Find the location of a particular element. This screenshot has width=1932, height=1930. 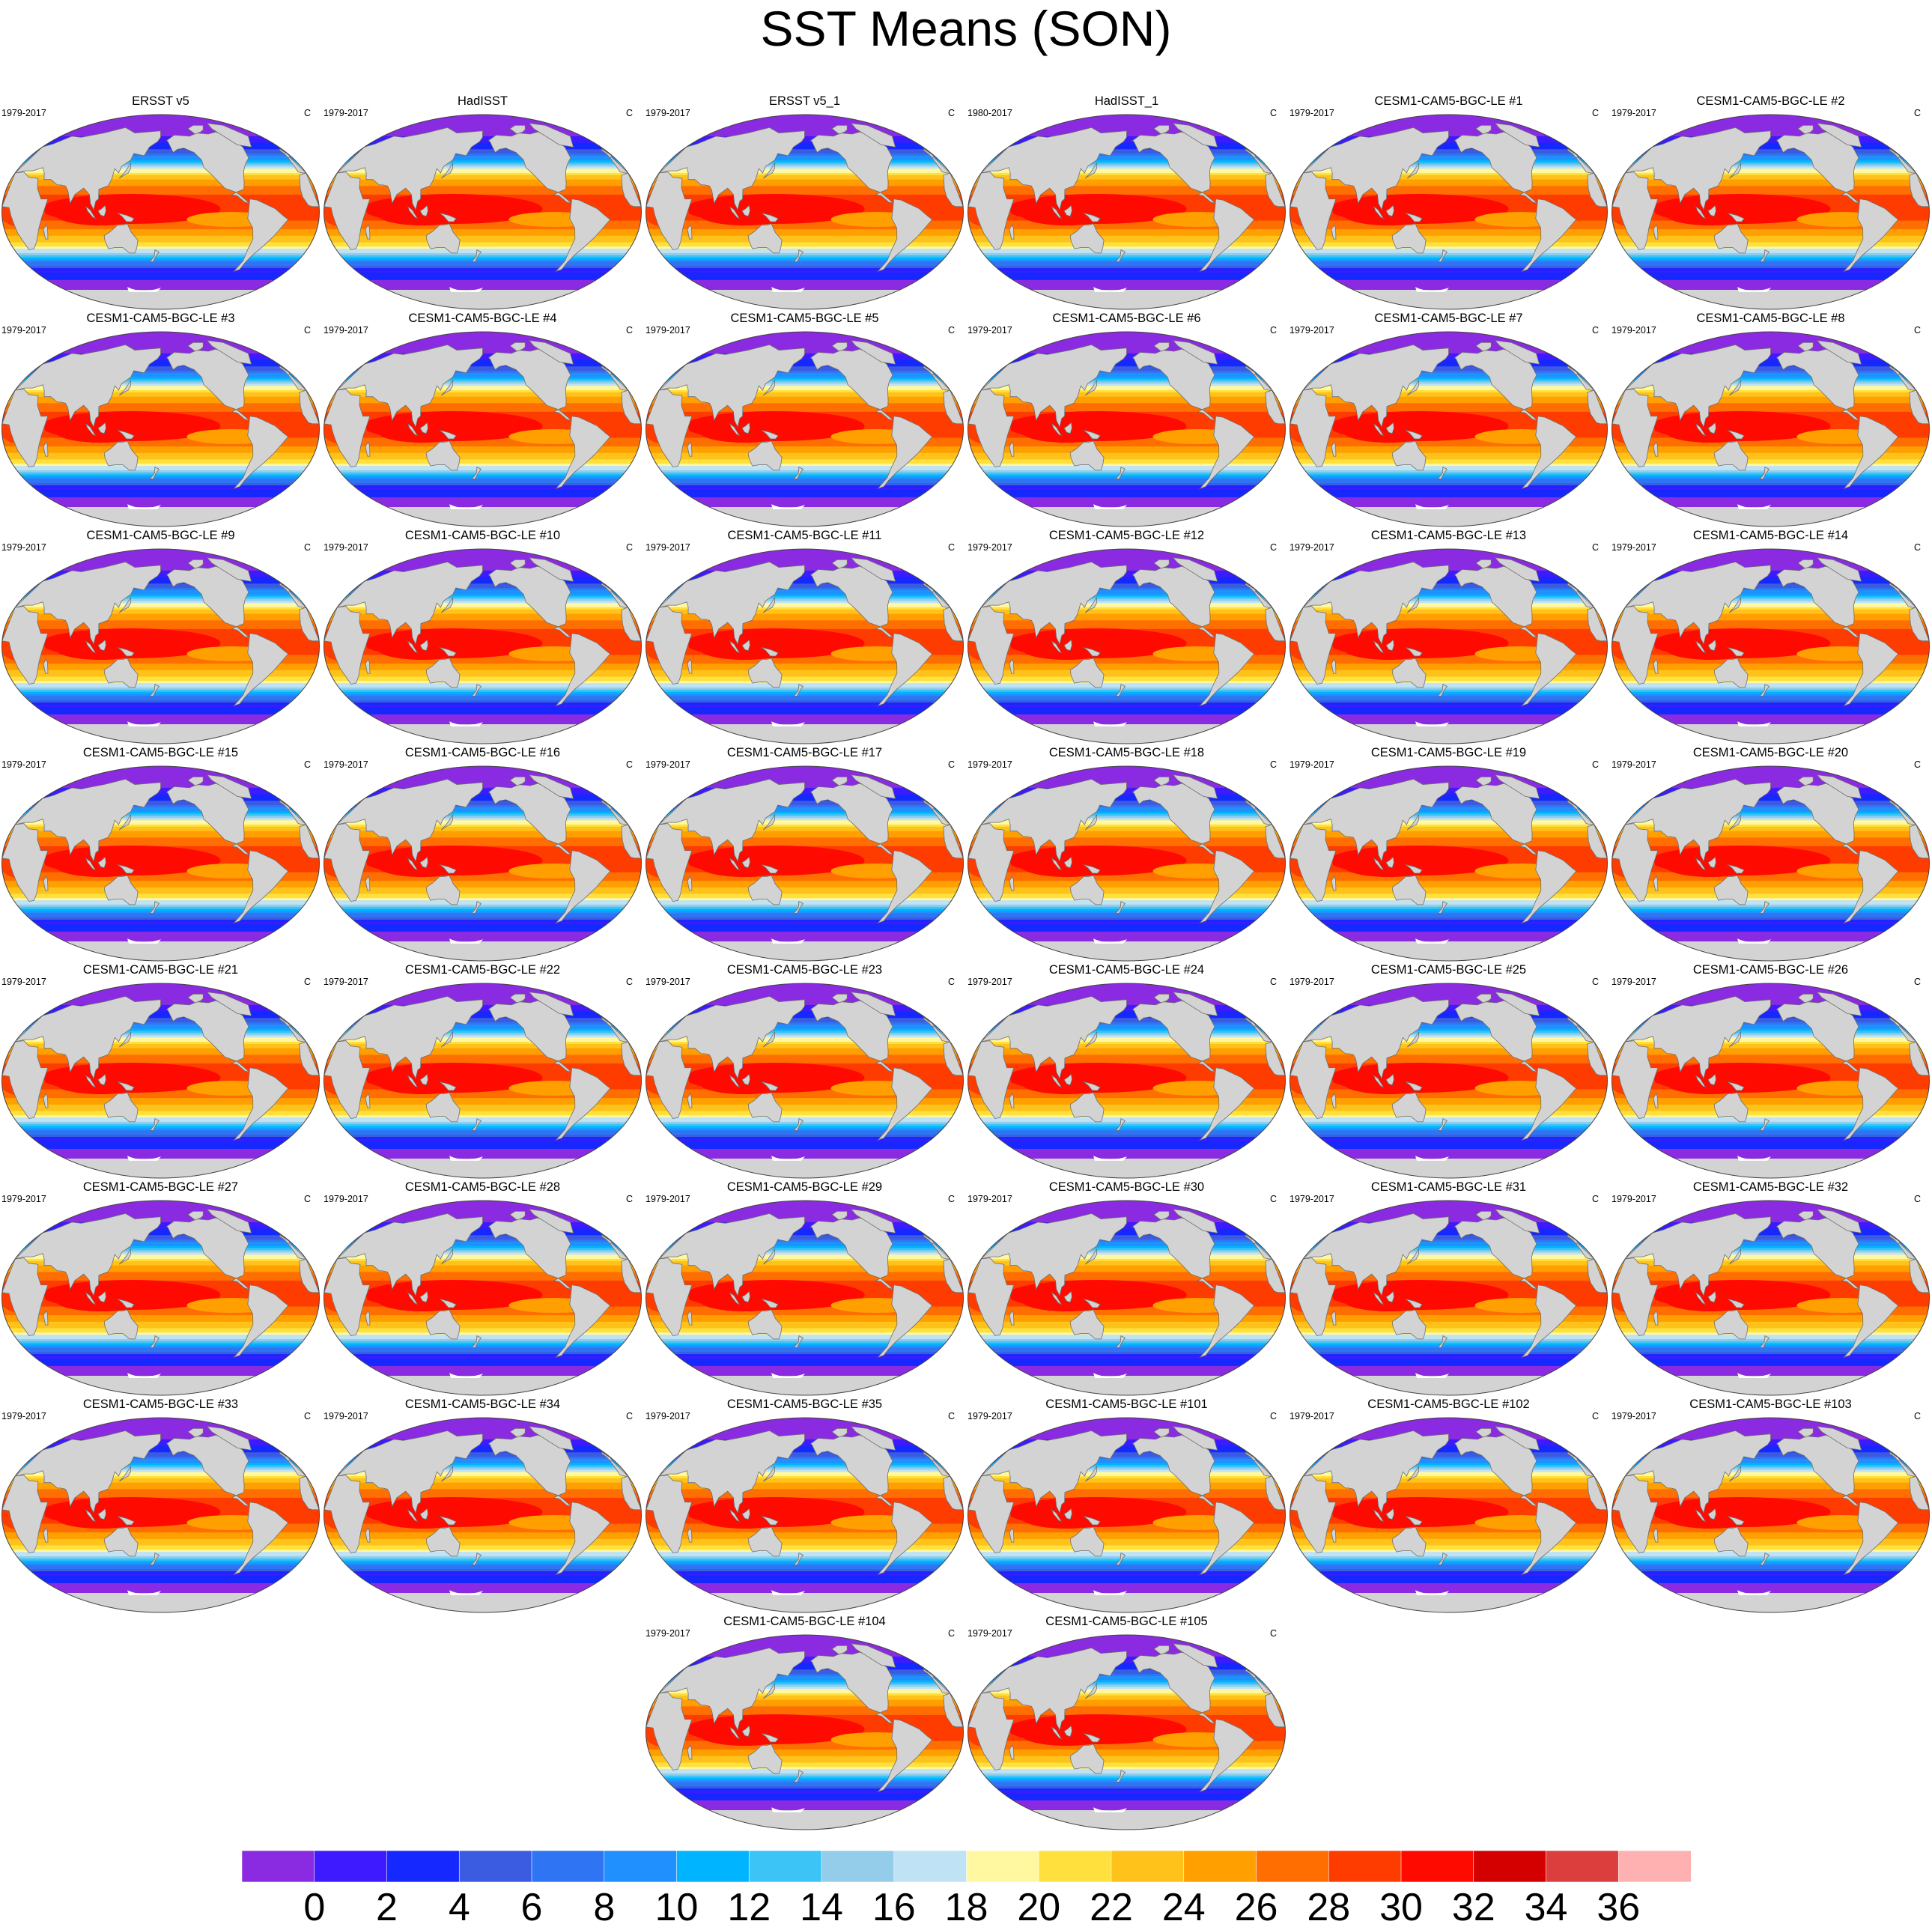

map-panel: CESM1-CAM5-BGC-LE #28 1979-2017 C is located at coordinates (482, 1288).